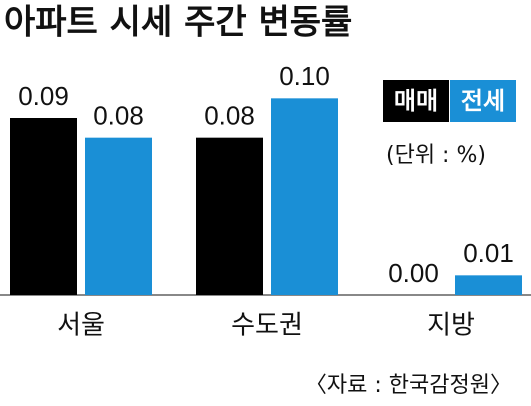 This screenshot has height=406, width=531. What do you see at coordinates (488, 253) in the screenshot?
I see `value-label: 0.01` at bounding box center [488, 253].